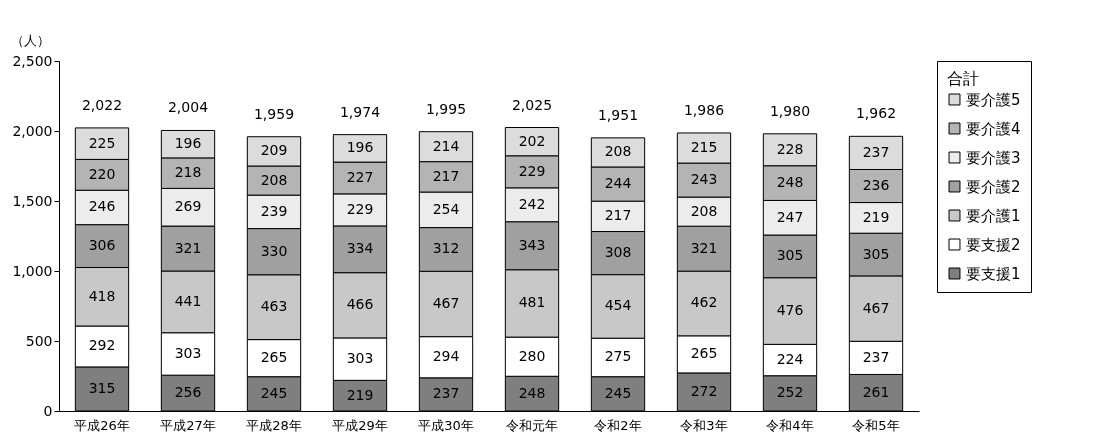  Describe the element at coordinates (102, 142) in the screenshot. I see `data-label: 225` at that location.